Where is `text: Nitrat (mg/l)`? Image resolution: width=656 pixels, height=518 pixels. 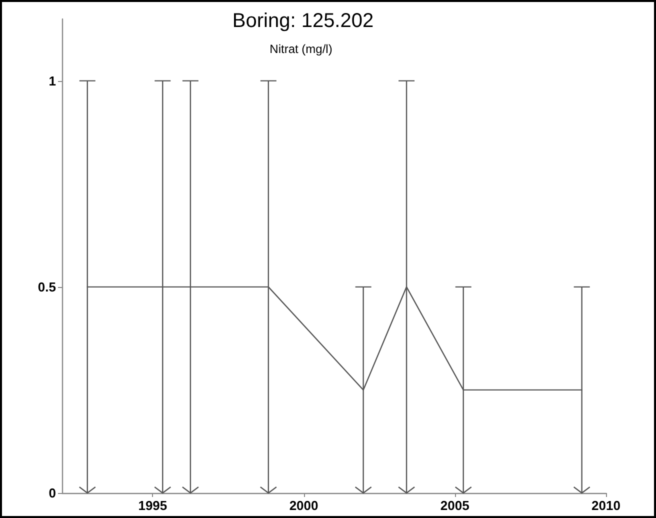 text: Nitrat (mg/l) is located at coordinates (301, 49).